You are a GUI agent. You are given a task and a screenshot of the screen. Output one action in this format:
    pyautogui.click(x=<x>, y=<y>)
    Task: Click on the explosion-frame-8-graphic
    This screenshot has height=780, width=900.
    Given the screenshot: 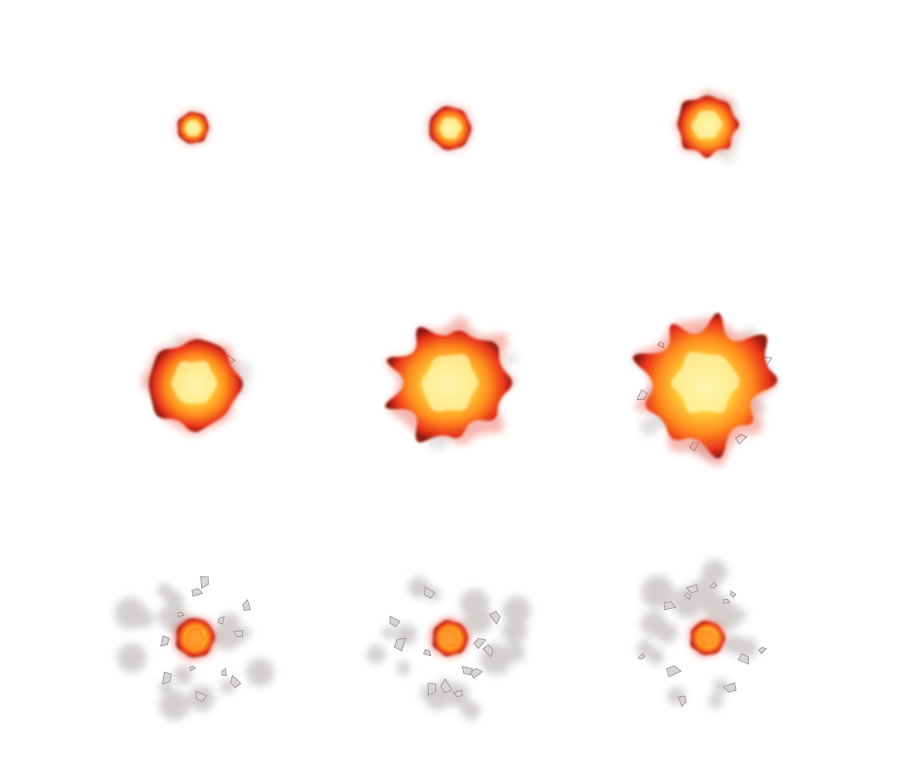 What is the action you would take?
    pyautogui.click(x=448, y=648)
    